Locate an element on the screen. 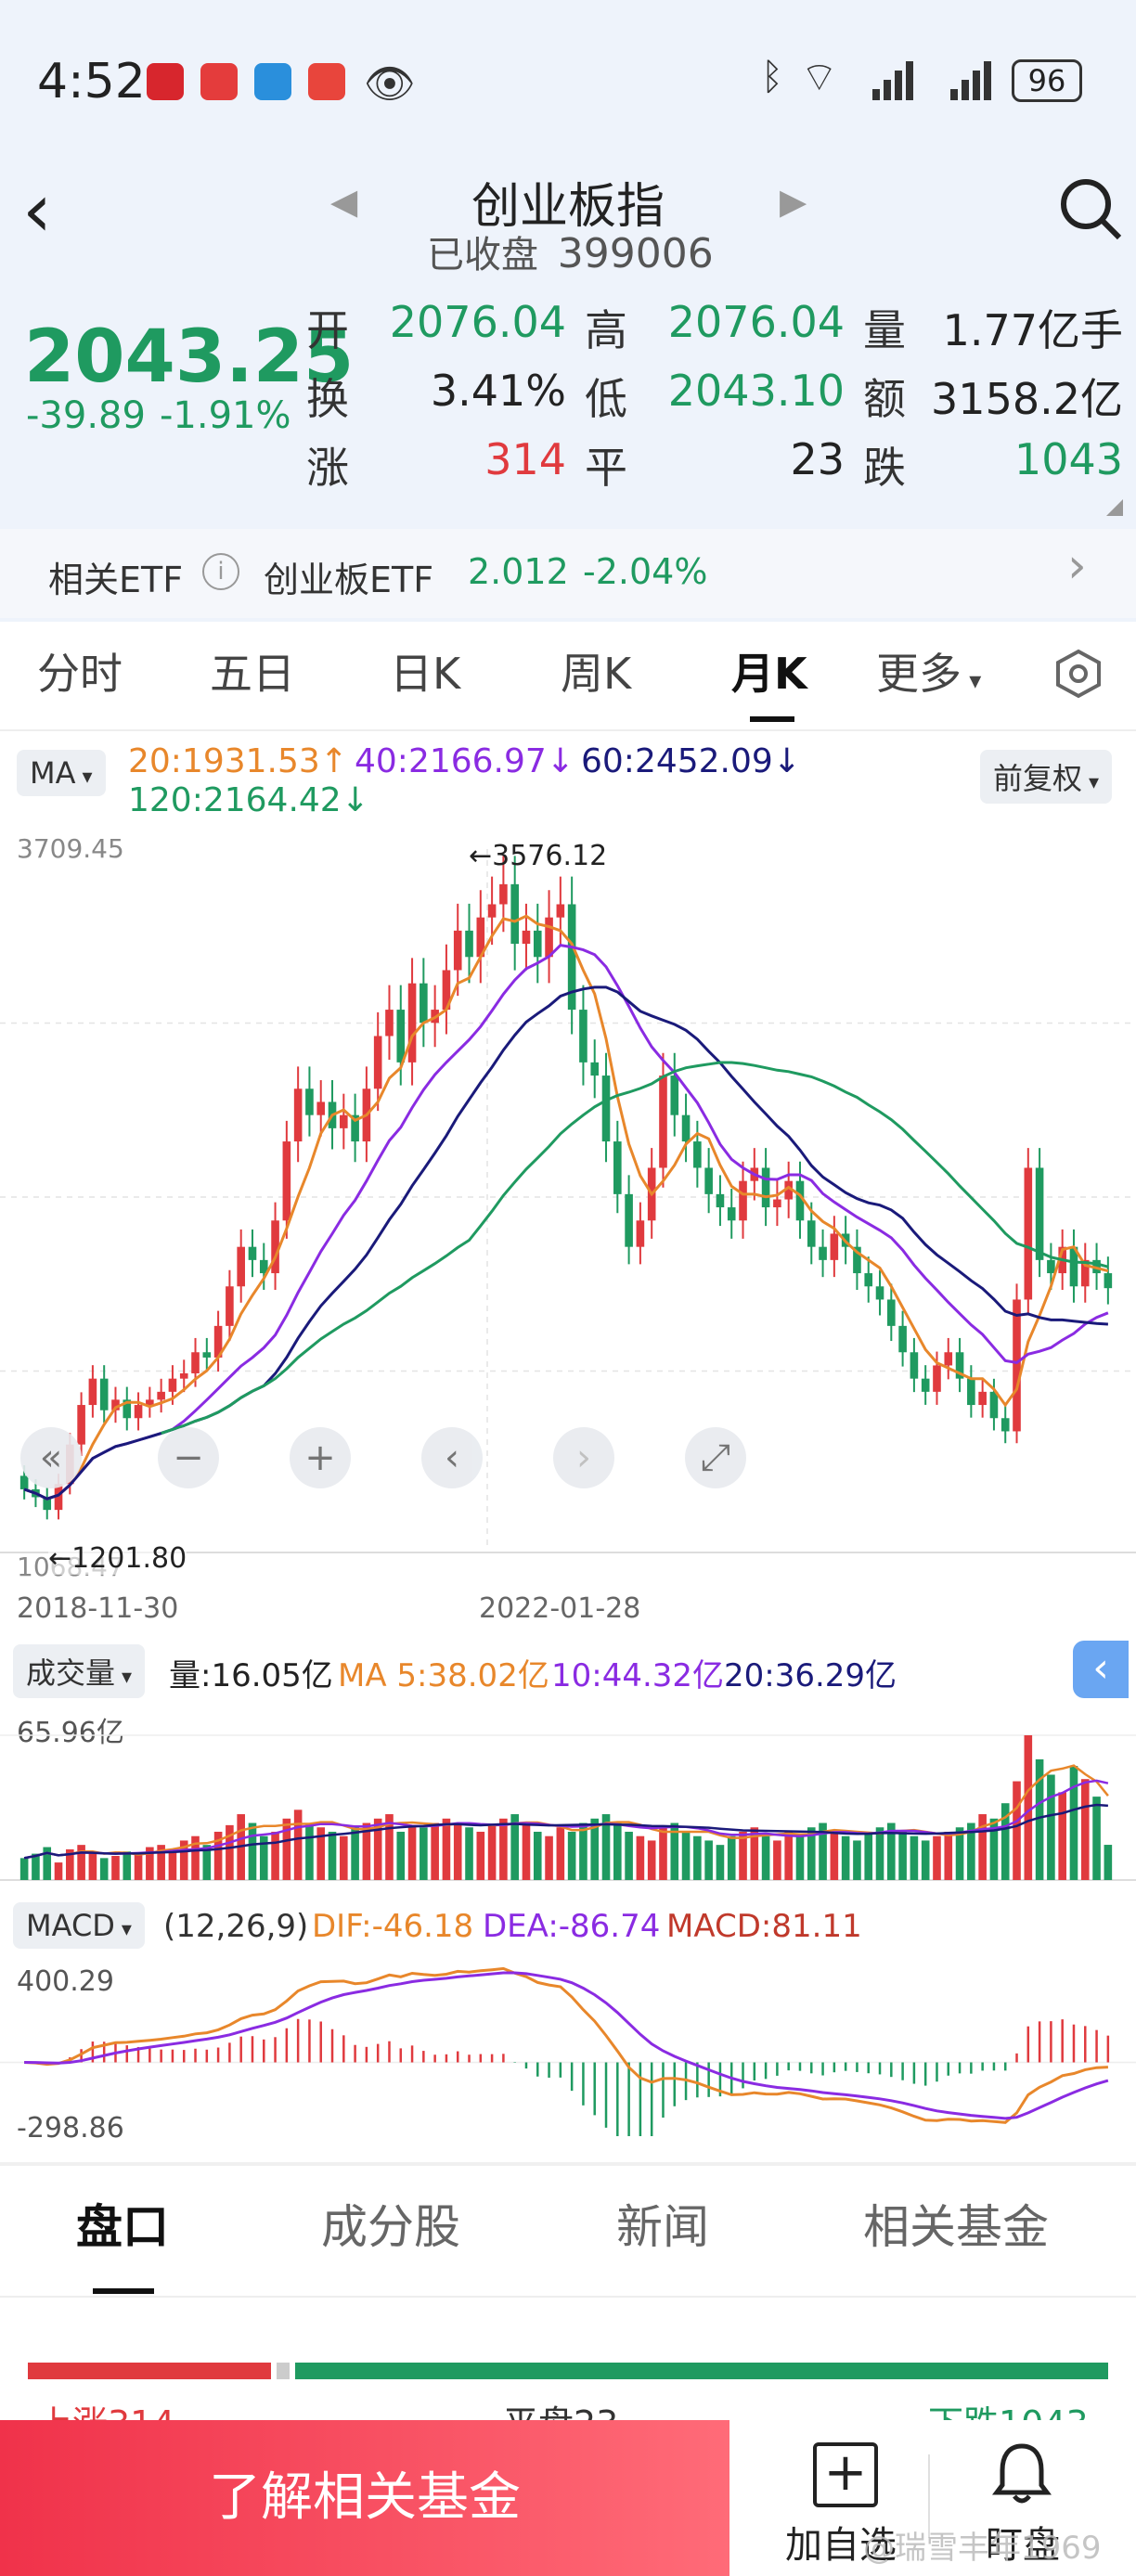 The height and width of the screenshot is (2576, 1136). huawei-notification-icon is located at coordinates (219, 82).